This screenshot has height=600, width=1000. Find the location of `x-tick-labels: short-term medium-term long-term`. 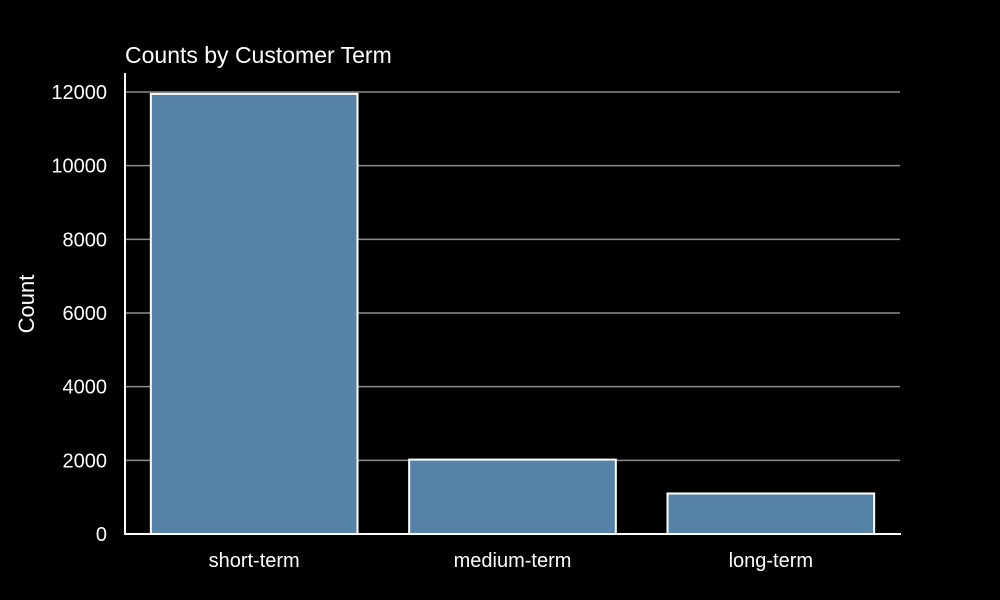

x-tick-labels: short-term medium-term long-term is located at coordinates (511, 561).